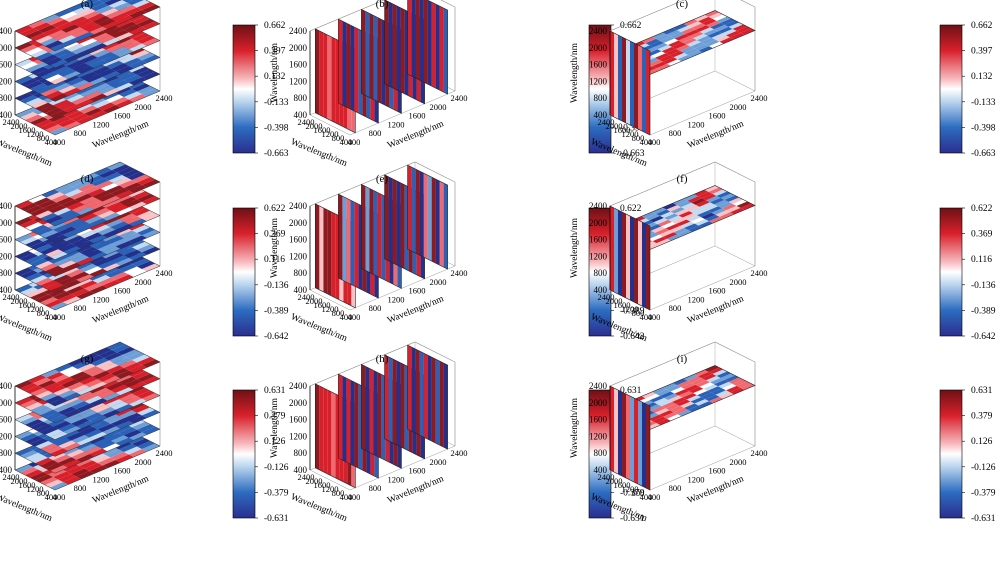 The image size is (1000, 574). What do you see at coordinates (6, 273) in the screenshot?
I see `z-tick-label: 800` at bounding box center [6, 273].